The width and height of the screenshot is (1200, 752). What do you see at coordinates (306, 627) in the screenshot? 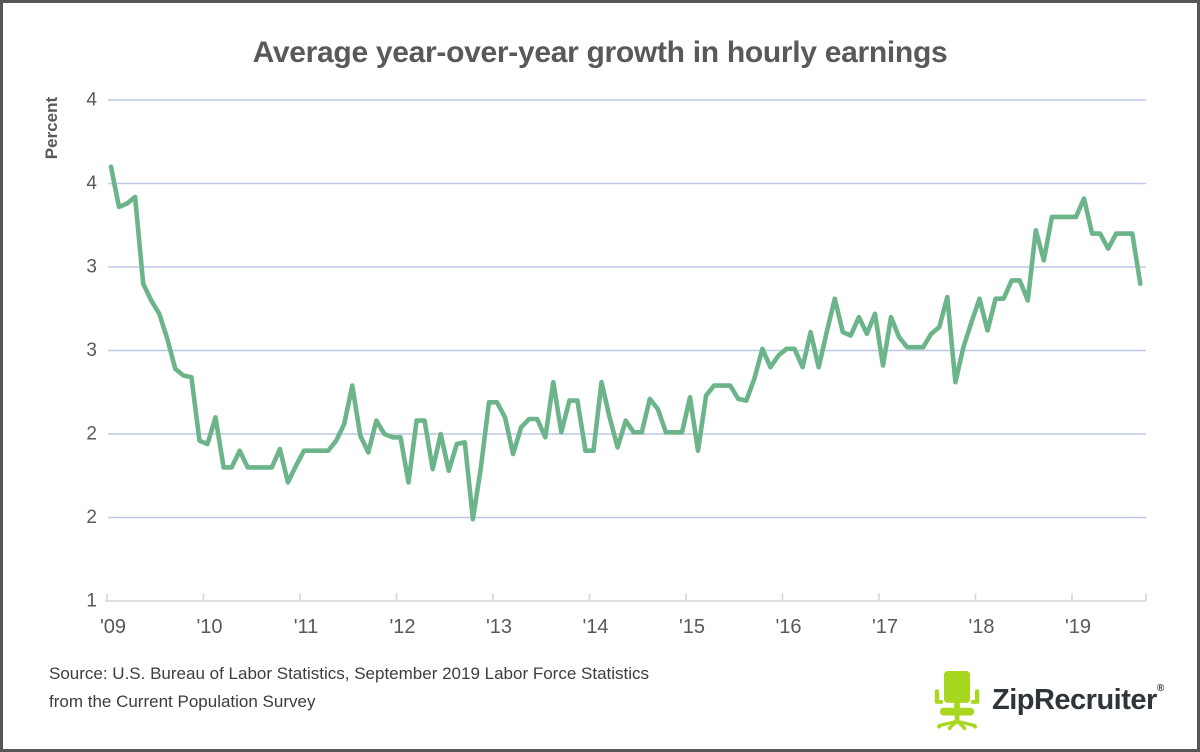
I see `x-axis-tick-label: '11` at bounding box center [306, 627].